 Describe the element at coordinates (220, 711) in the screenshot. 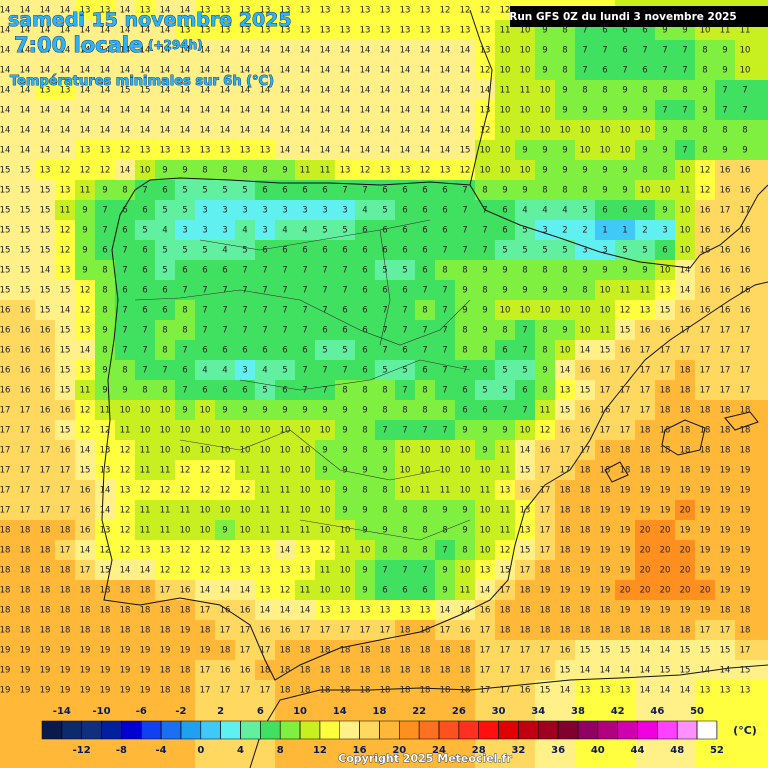

I see `colorbar-label: 2` at that location.